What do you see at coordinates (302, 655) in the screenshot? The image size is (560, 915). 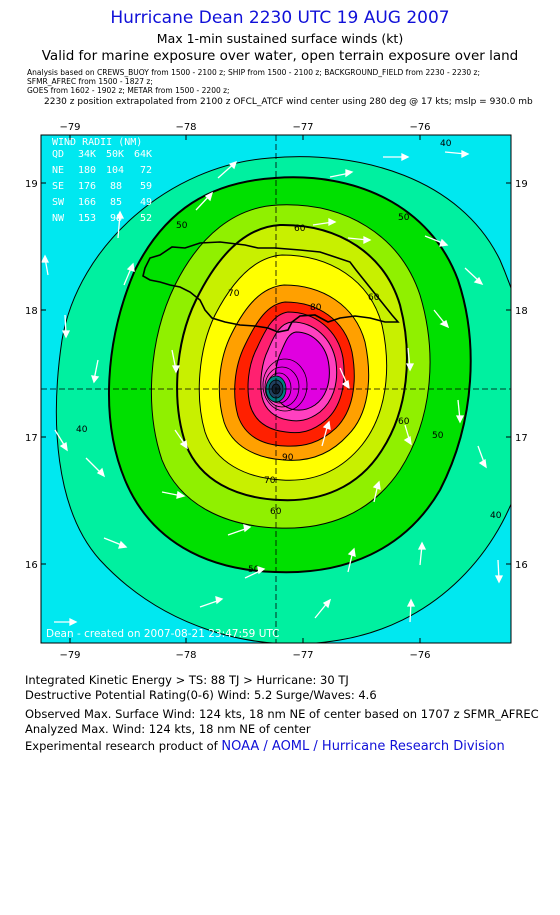 I see `lon-tick-bottom: −77` at bounding box center [302, 655].